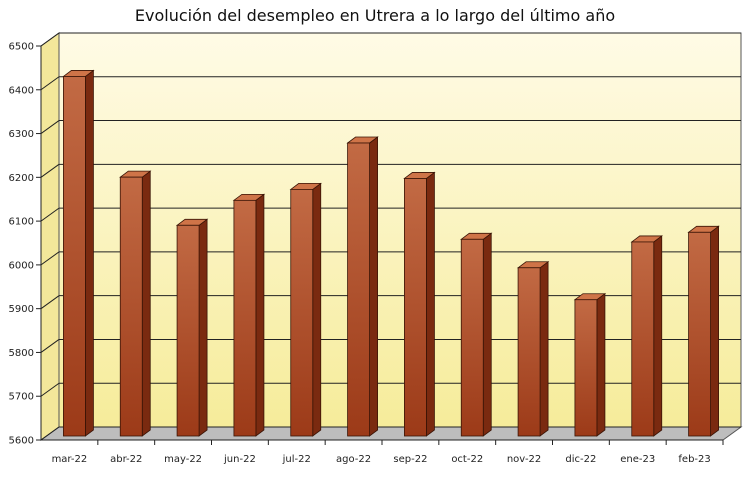 This screenshot has height=478, width=750. What do you see at coordinates (126, 459) in the screenshot?
I see `x-tick-label: abr-22` at bounding box center [126, 459].